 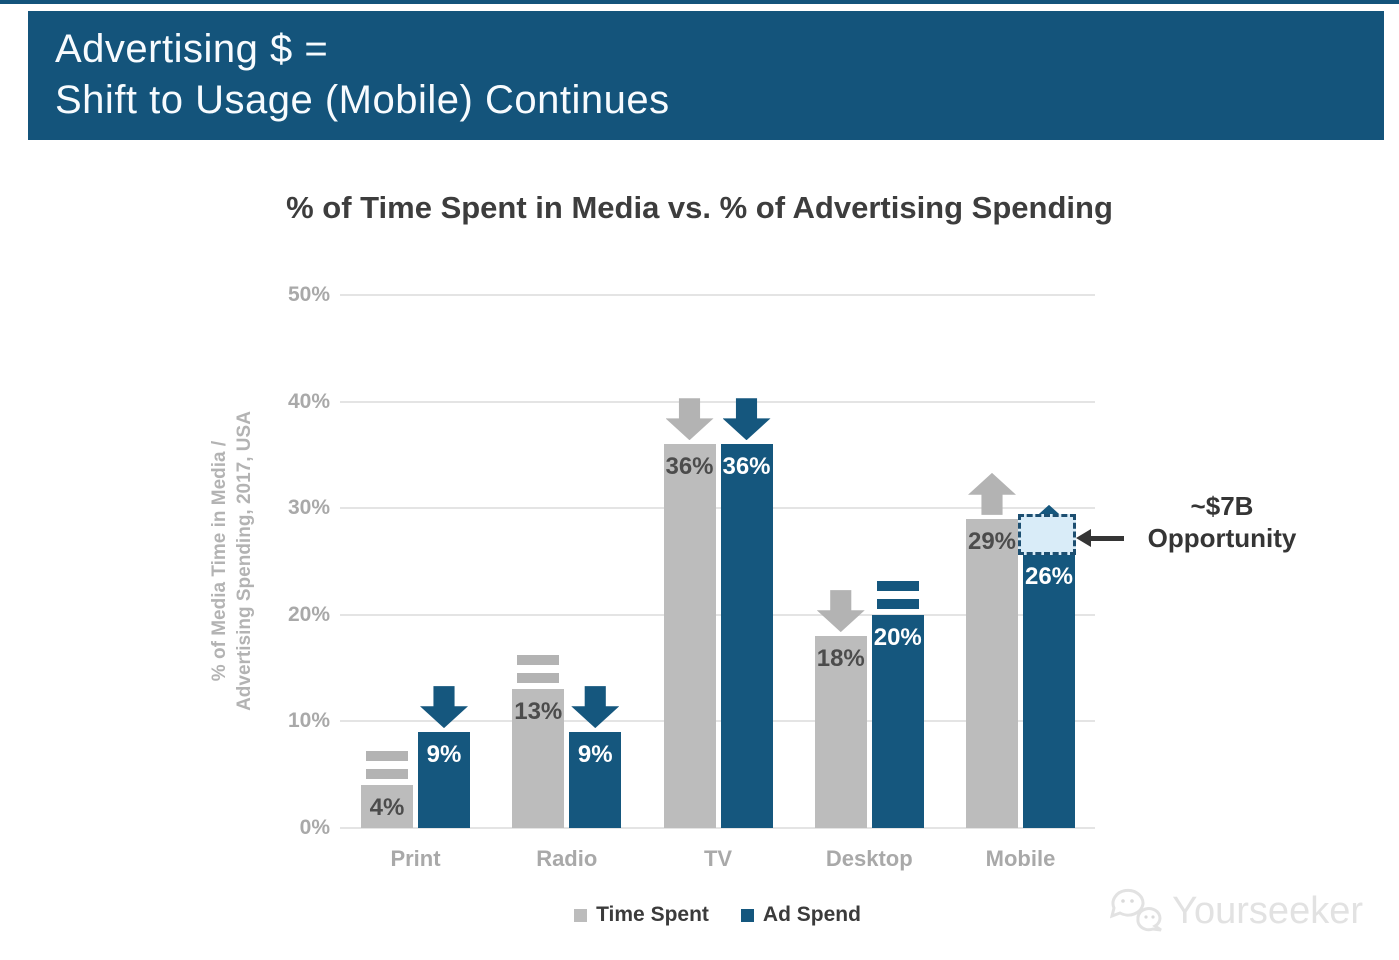 I want to click on time-spent-bar-print: 4%, so click(x=387, y=806).